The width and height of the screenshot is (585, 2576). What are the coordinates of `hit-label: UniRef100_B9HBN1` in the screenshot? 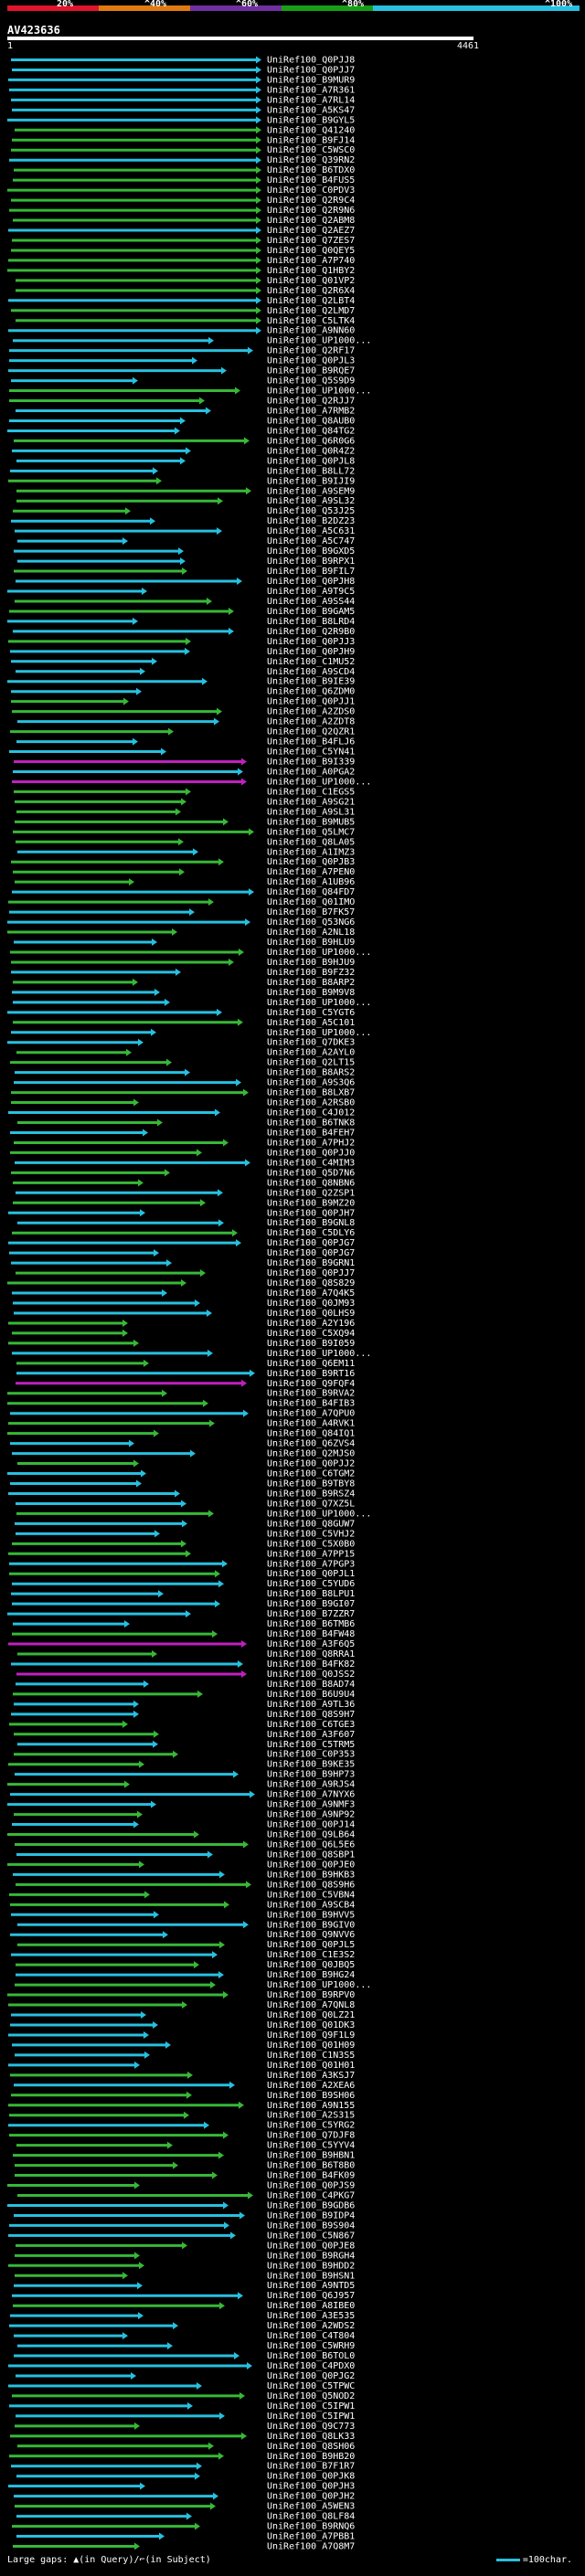 It's located at (311, 2156).